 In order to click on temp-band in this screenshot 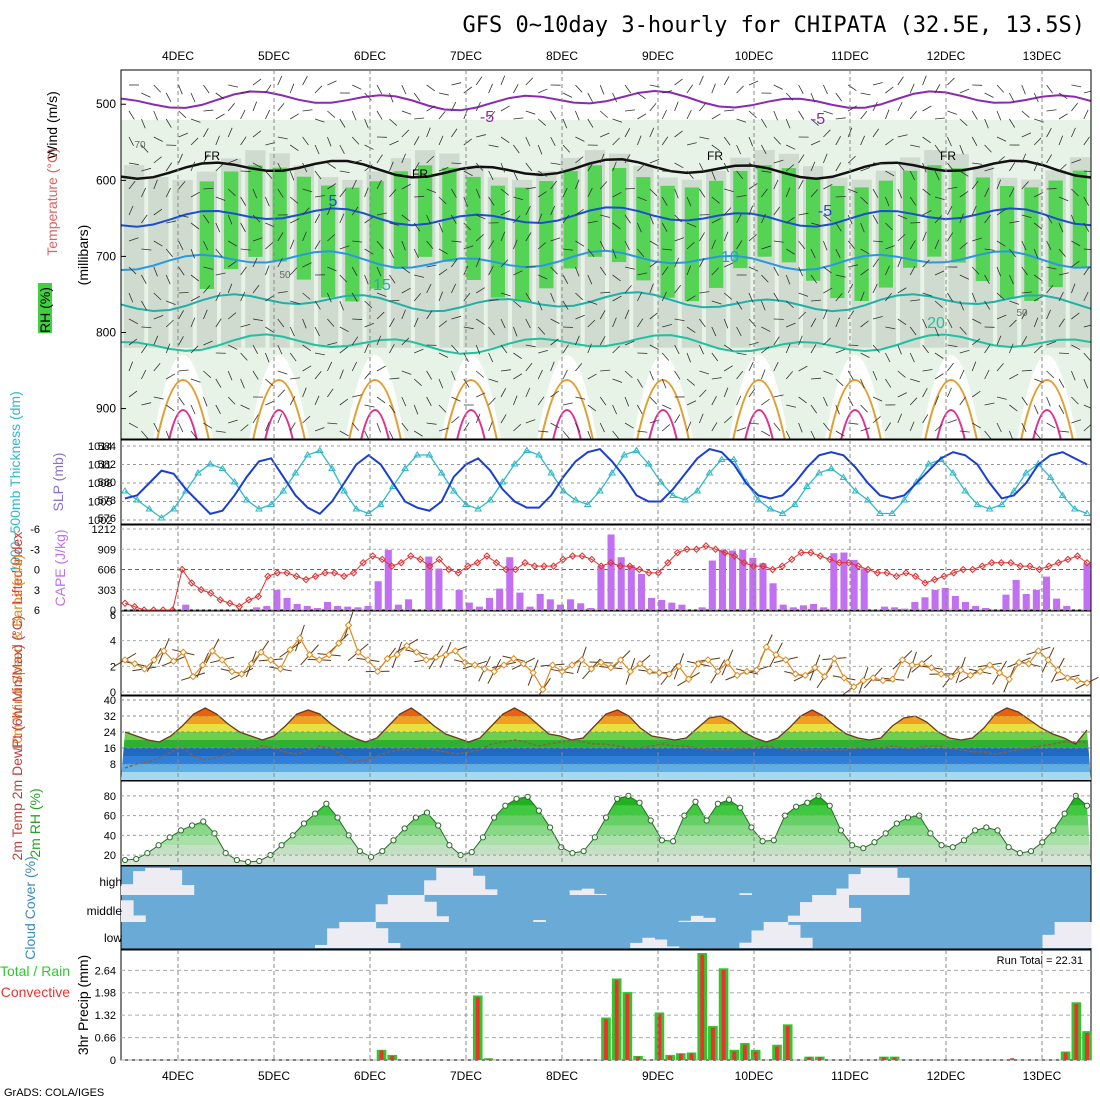, I will do `click(606, 760)`.